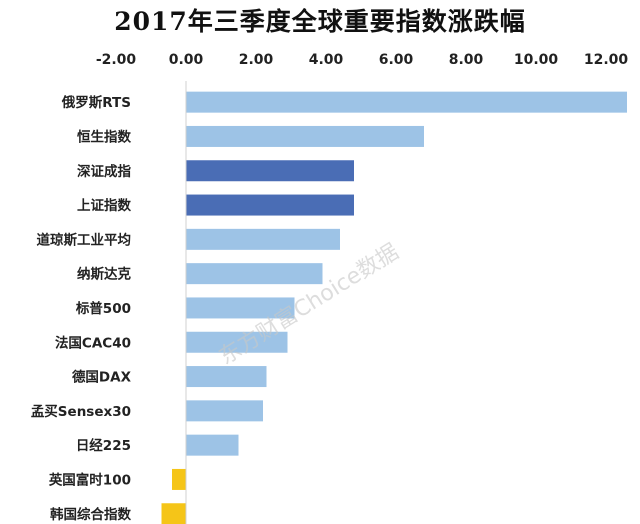  What do you see at coordinates (90, 514) in the screenshot?
I see `category-label: 韩国综合指数` at bounding box center [90, 514].